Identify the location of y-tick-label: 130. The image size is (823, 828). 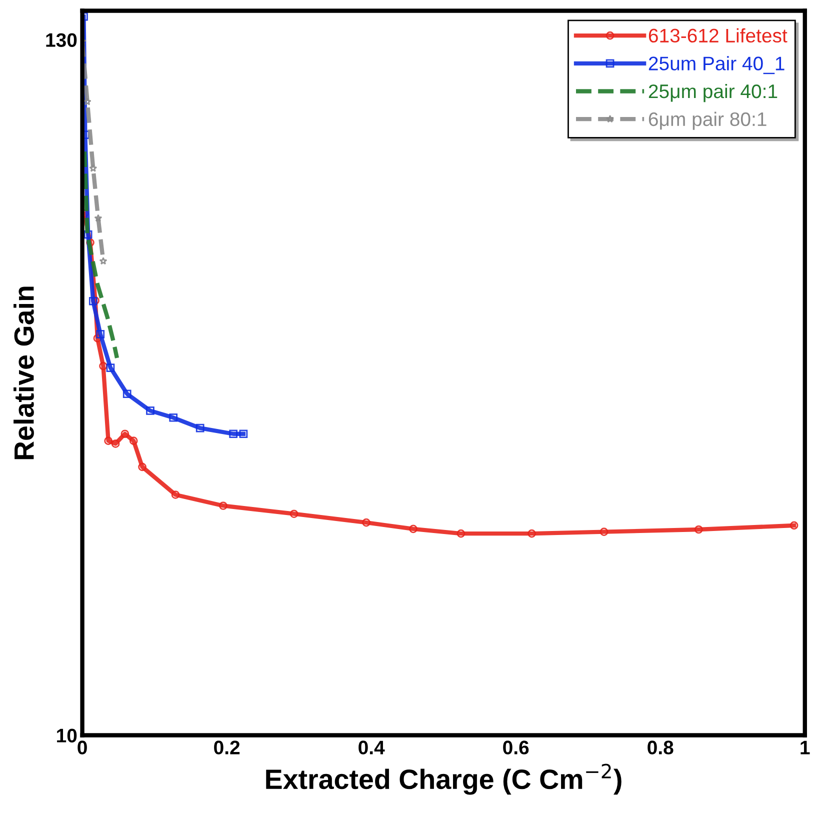
(61, 40).